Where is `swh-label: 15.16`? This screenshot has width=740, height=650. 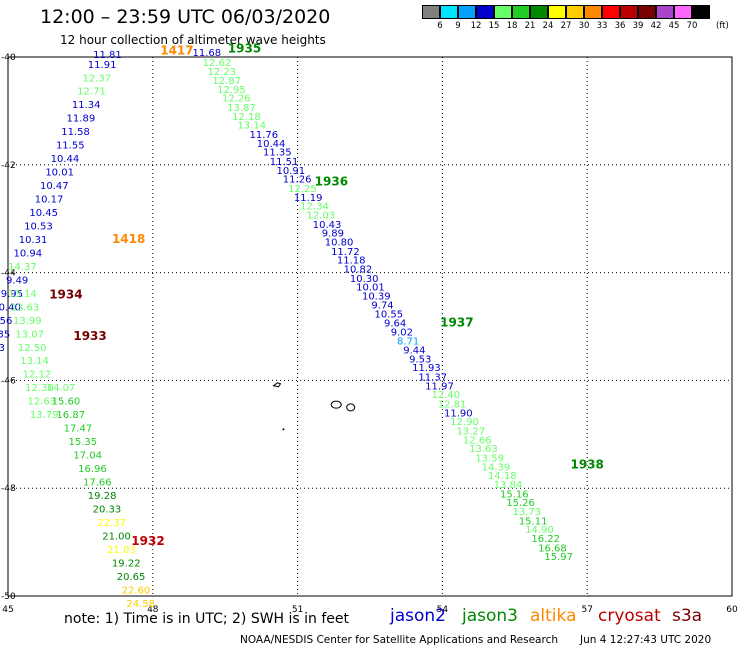 swh-label: 15.16 is located at coordinates (514, 494).